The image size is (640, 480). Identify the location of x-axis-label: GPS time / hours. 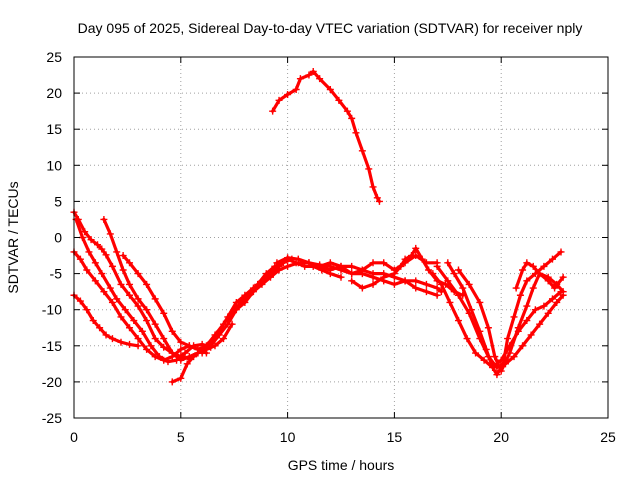
(341, 465).